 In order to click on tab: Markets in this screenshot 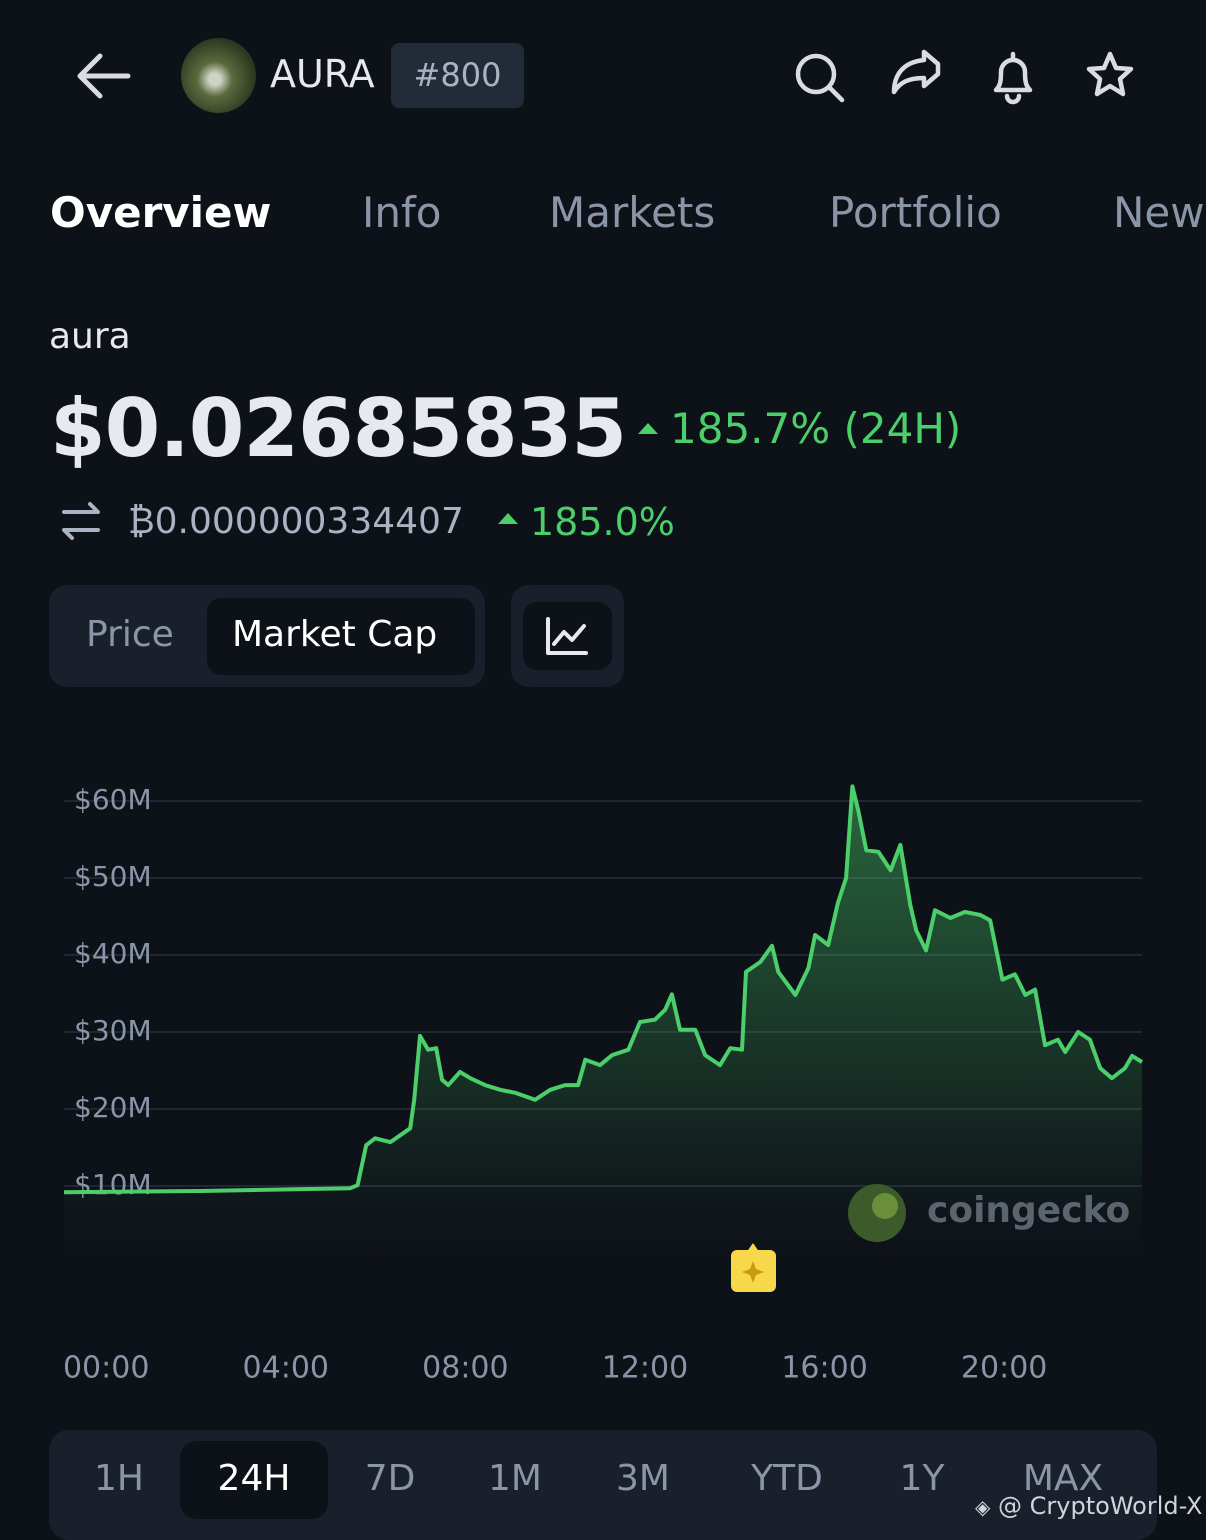, I will do `click(632, 212)`.